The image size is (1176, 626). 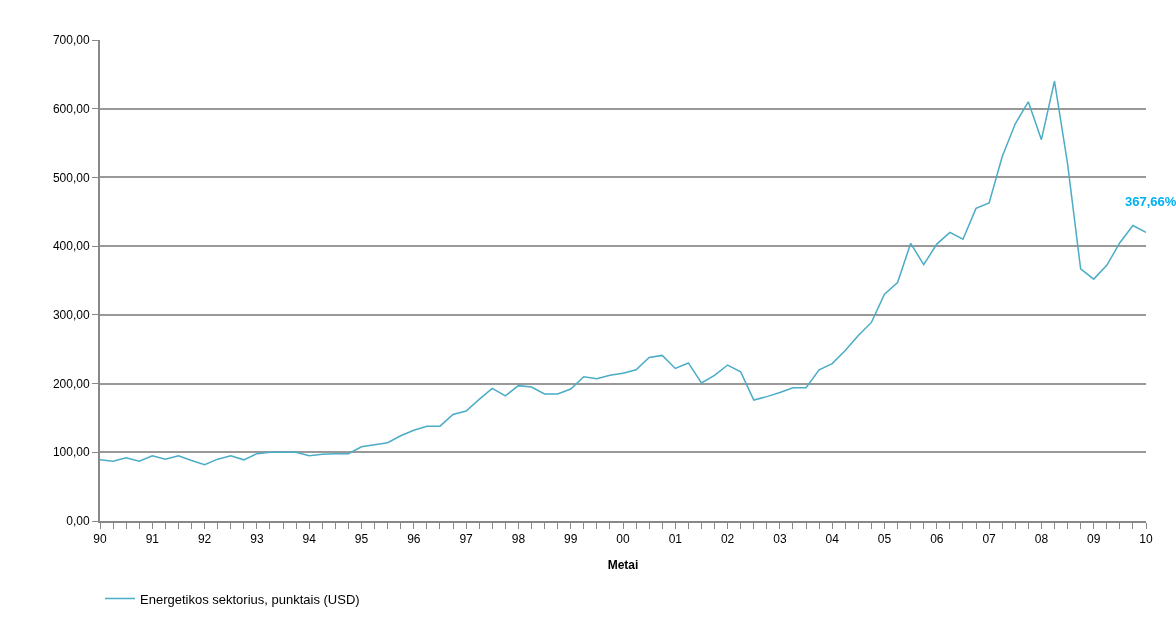 What do you see at coordinates (1146, 539) in the screenshot?
I see `x-tick-label: 10` at bounding box center [1146, 539].